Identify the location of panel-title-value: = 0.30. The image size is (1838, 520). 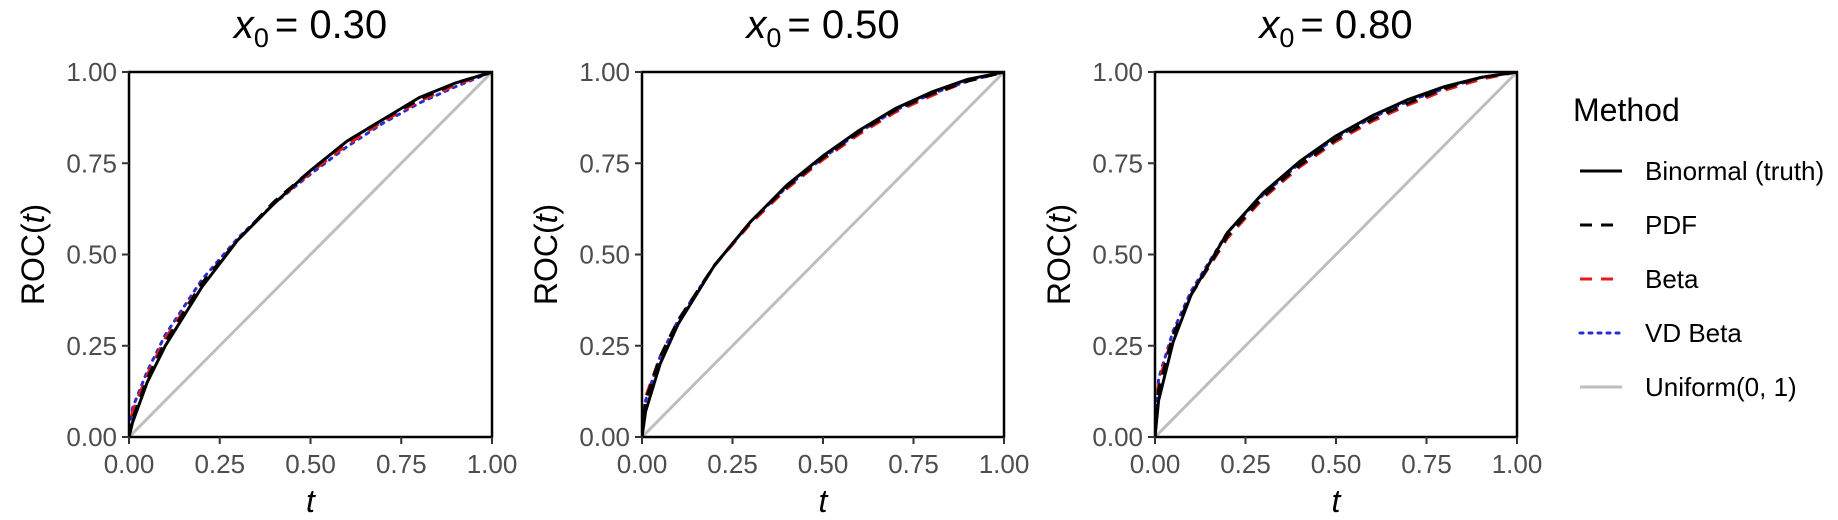
(331, 25).